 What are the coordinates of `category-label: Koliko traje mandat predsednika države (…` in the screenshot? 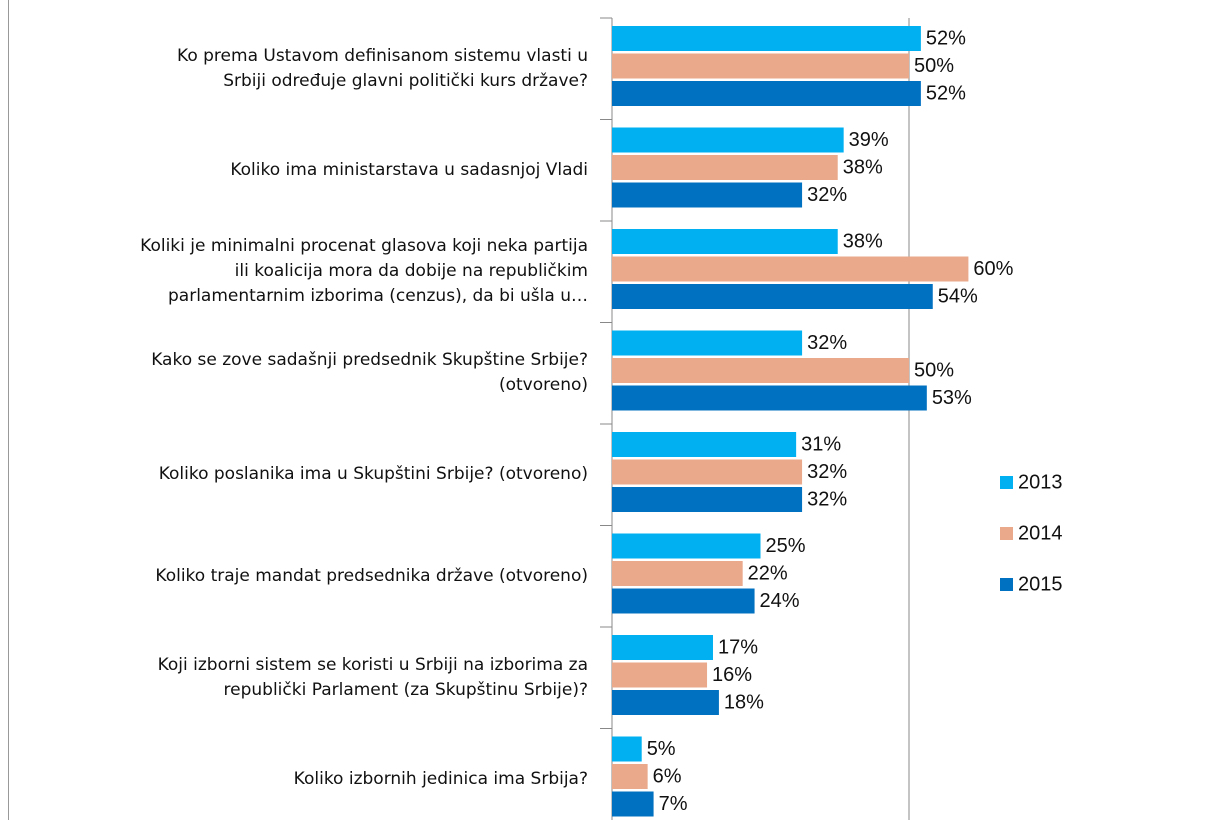 It's located at (371, 575).